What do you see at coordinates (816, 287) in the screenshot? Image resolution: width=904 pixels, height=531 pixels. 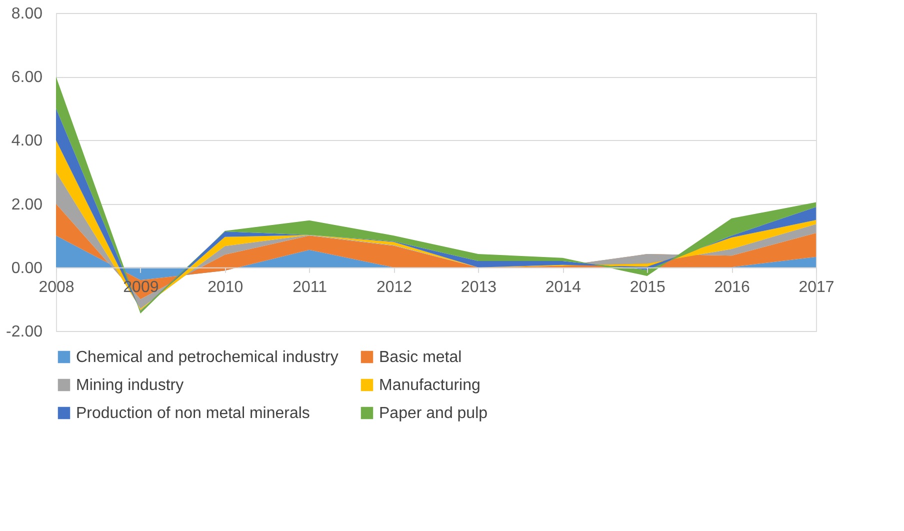 I see `x-tick-label: 2017` at bounding box center [816, 287].